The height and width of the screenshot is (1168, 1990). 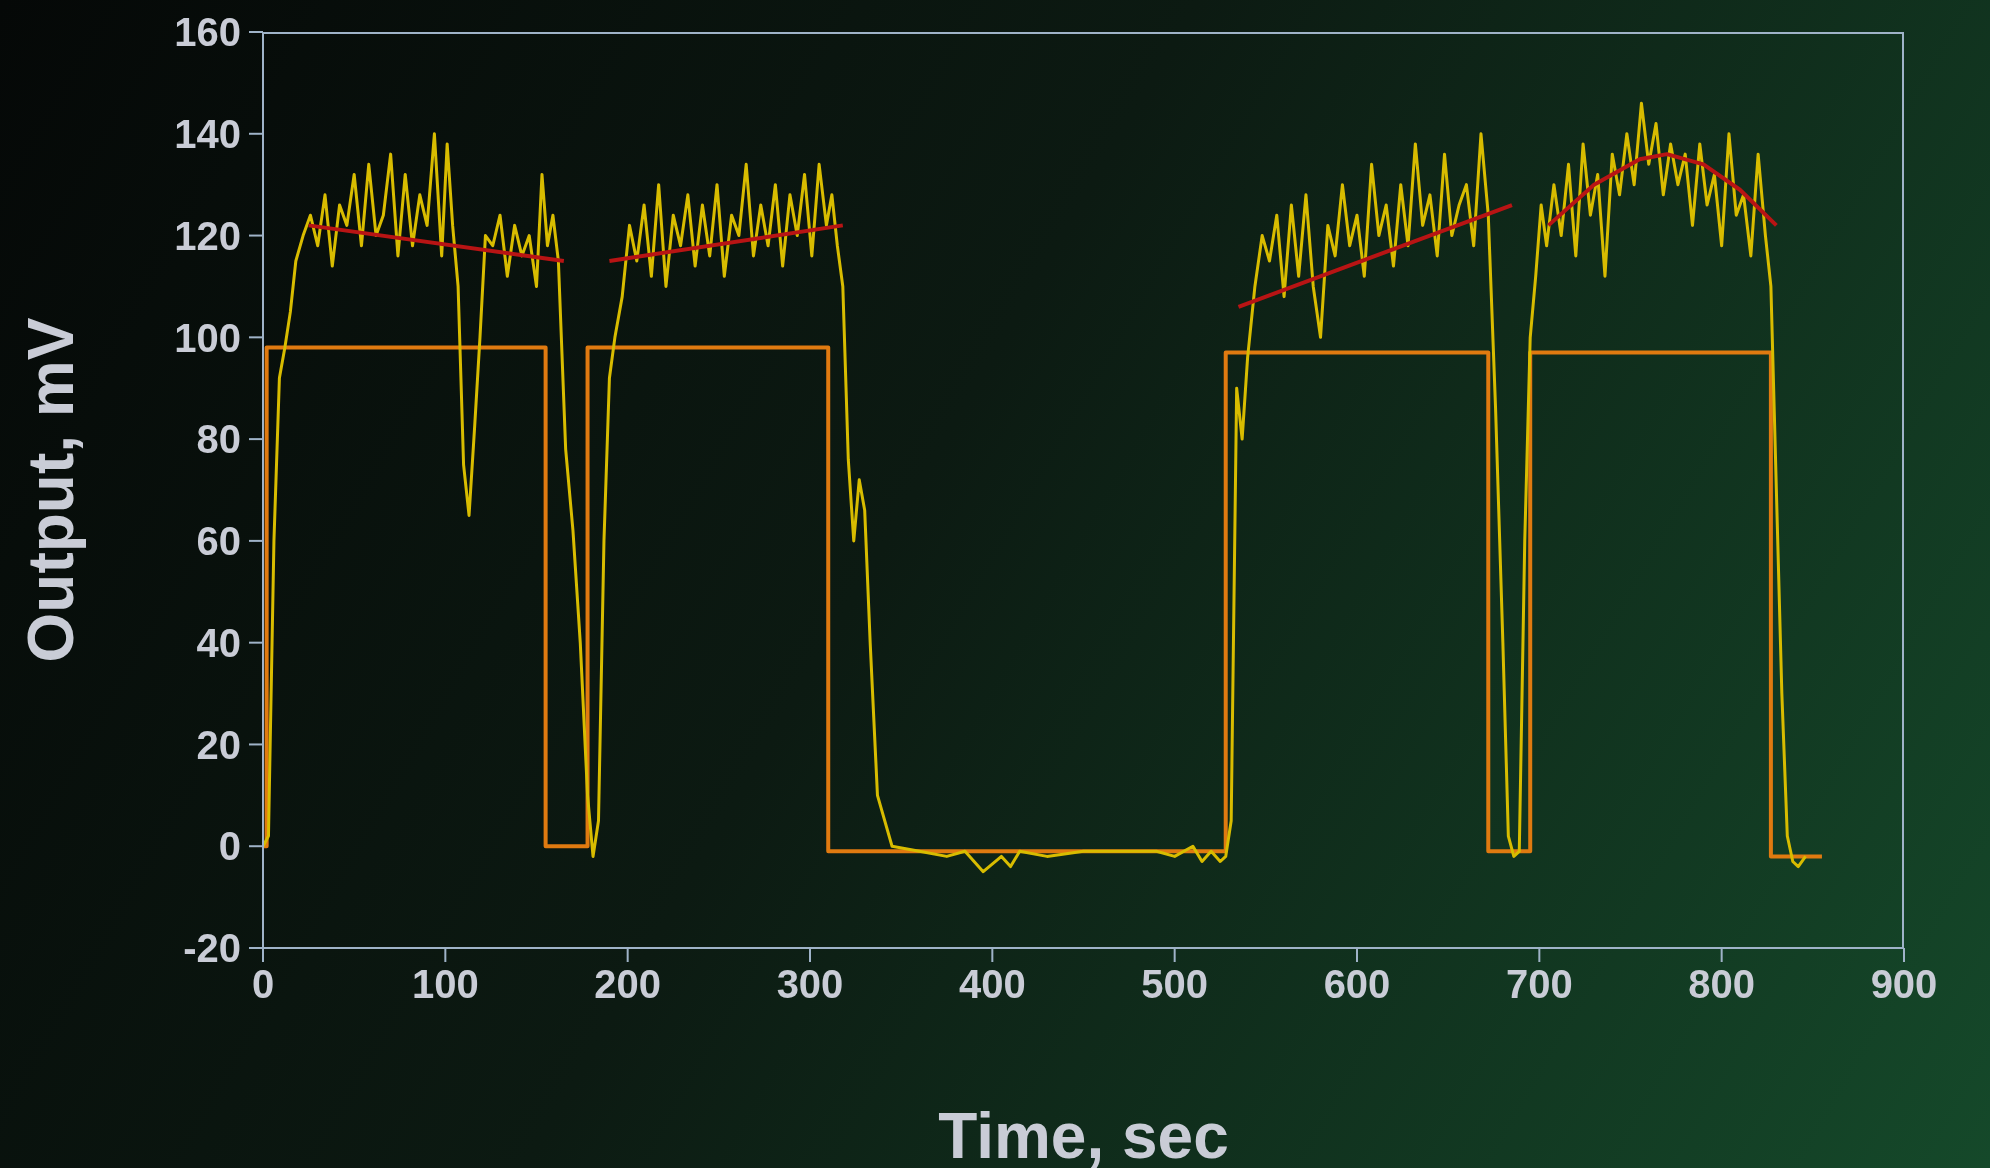 What do you see at coordinates (218, 744) in the screenshot?
I see `y-tick-label: 20` at bounding box center [218, 744].